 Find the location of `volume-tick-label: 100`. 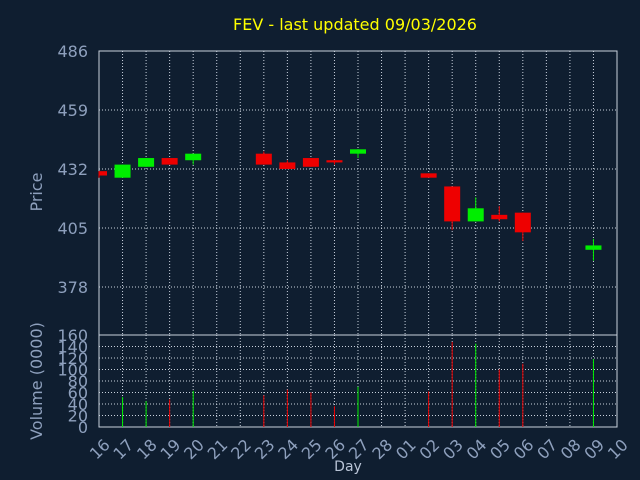

volume-tick-label: 100 is located at coordinates (72, 370).